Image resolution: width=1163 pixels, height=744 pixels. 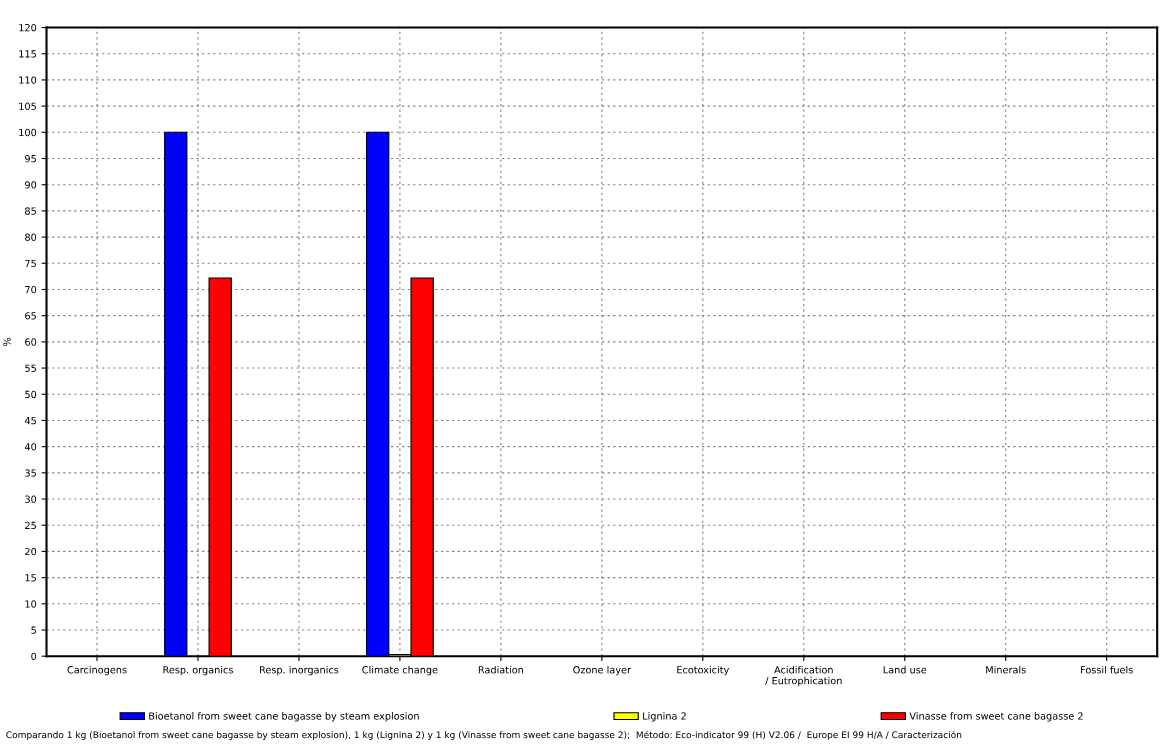 I want to click on y-tick-label: 110, so click(x=28, y=80).